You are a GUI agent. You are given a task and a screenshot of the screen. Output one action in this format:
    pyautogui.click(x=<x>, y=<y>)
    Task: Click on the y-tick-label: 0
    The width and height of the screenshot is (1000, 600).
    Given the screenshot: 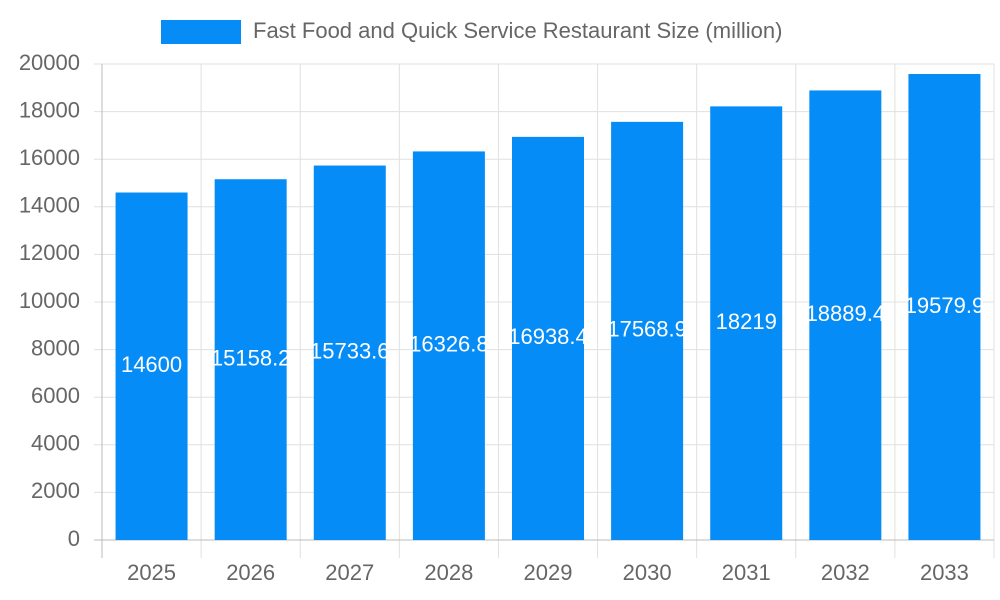 What is the action you would take?
    pyautogui.click(x=74, y=538)
    